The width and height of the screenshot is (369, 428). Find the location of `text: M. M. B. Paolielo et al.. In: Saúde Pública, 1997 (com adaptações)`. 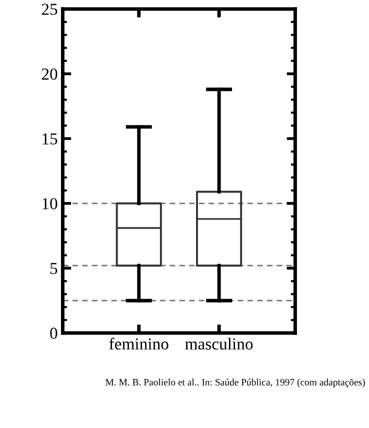

text: M. M. B. Paolielo et al.. In: Saúde Pública, 1997 (com adaptações) is located at coordinates (235, 383).